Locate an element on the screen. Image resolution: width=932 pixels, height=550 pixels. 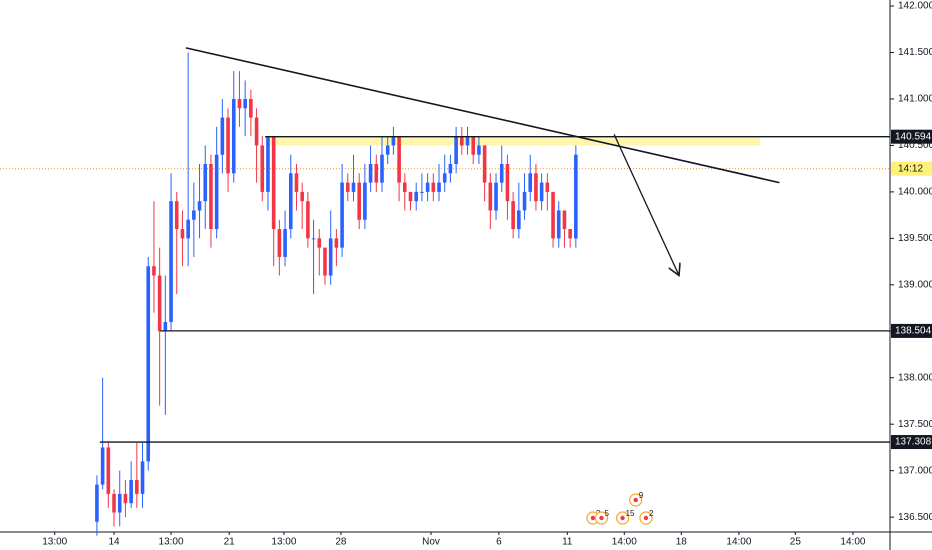
y-tick-label: 141.500 is located at coordinates (915, 52).